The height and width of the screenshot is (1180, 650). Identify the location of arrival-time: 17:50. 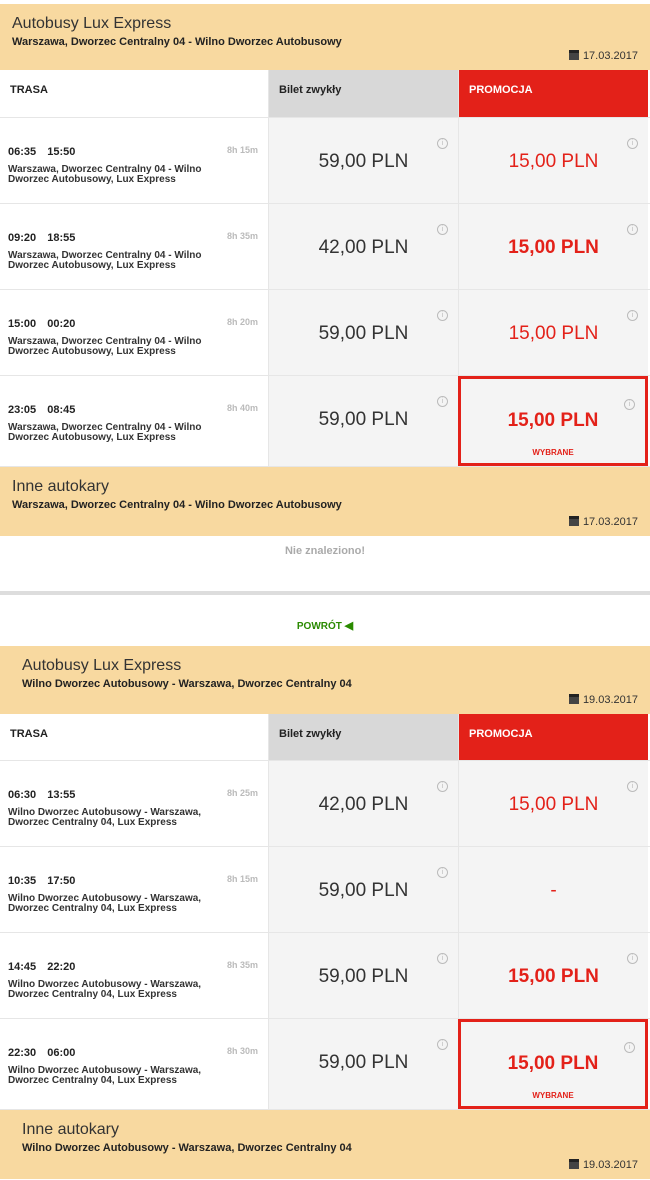
(61, 881).